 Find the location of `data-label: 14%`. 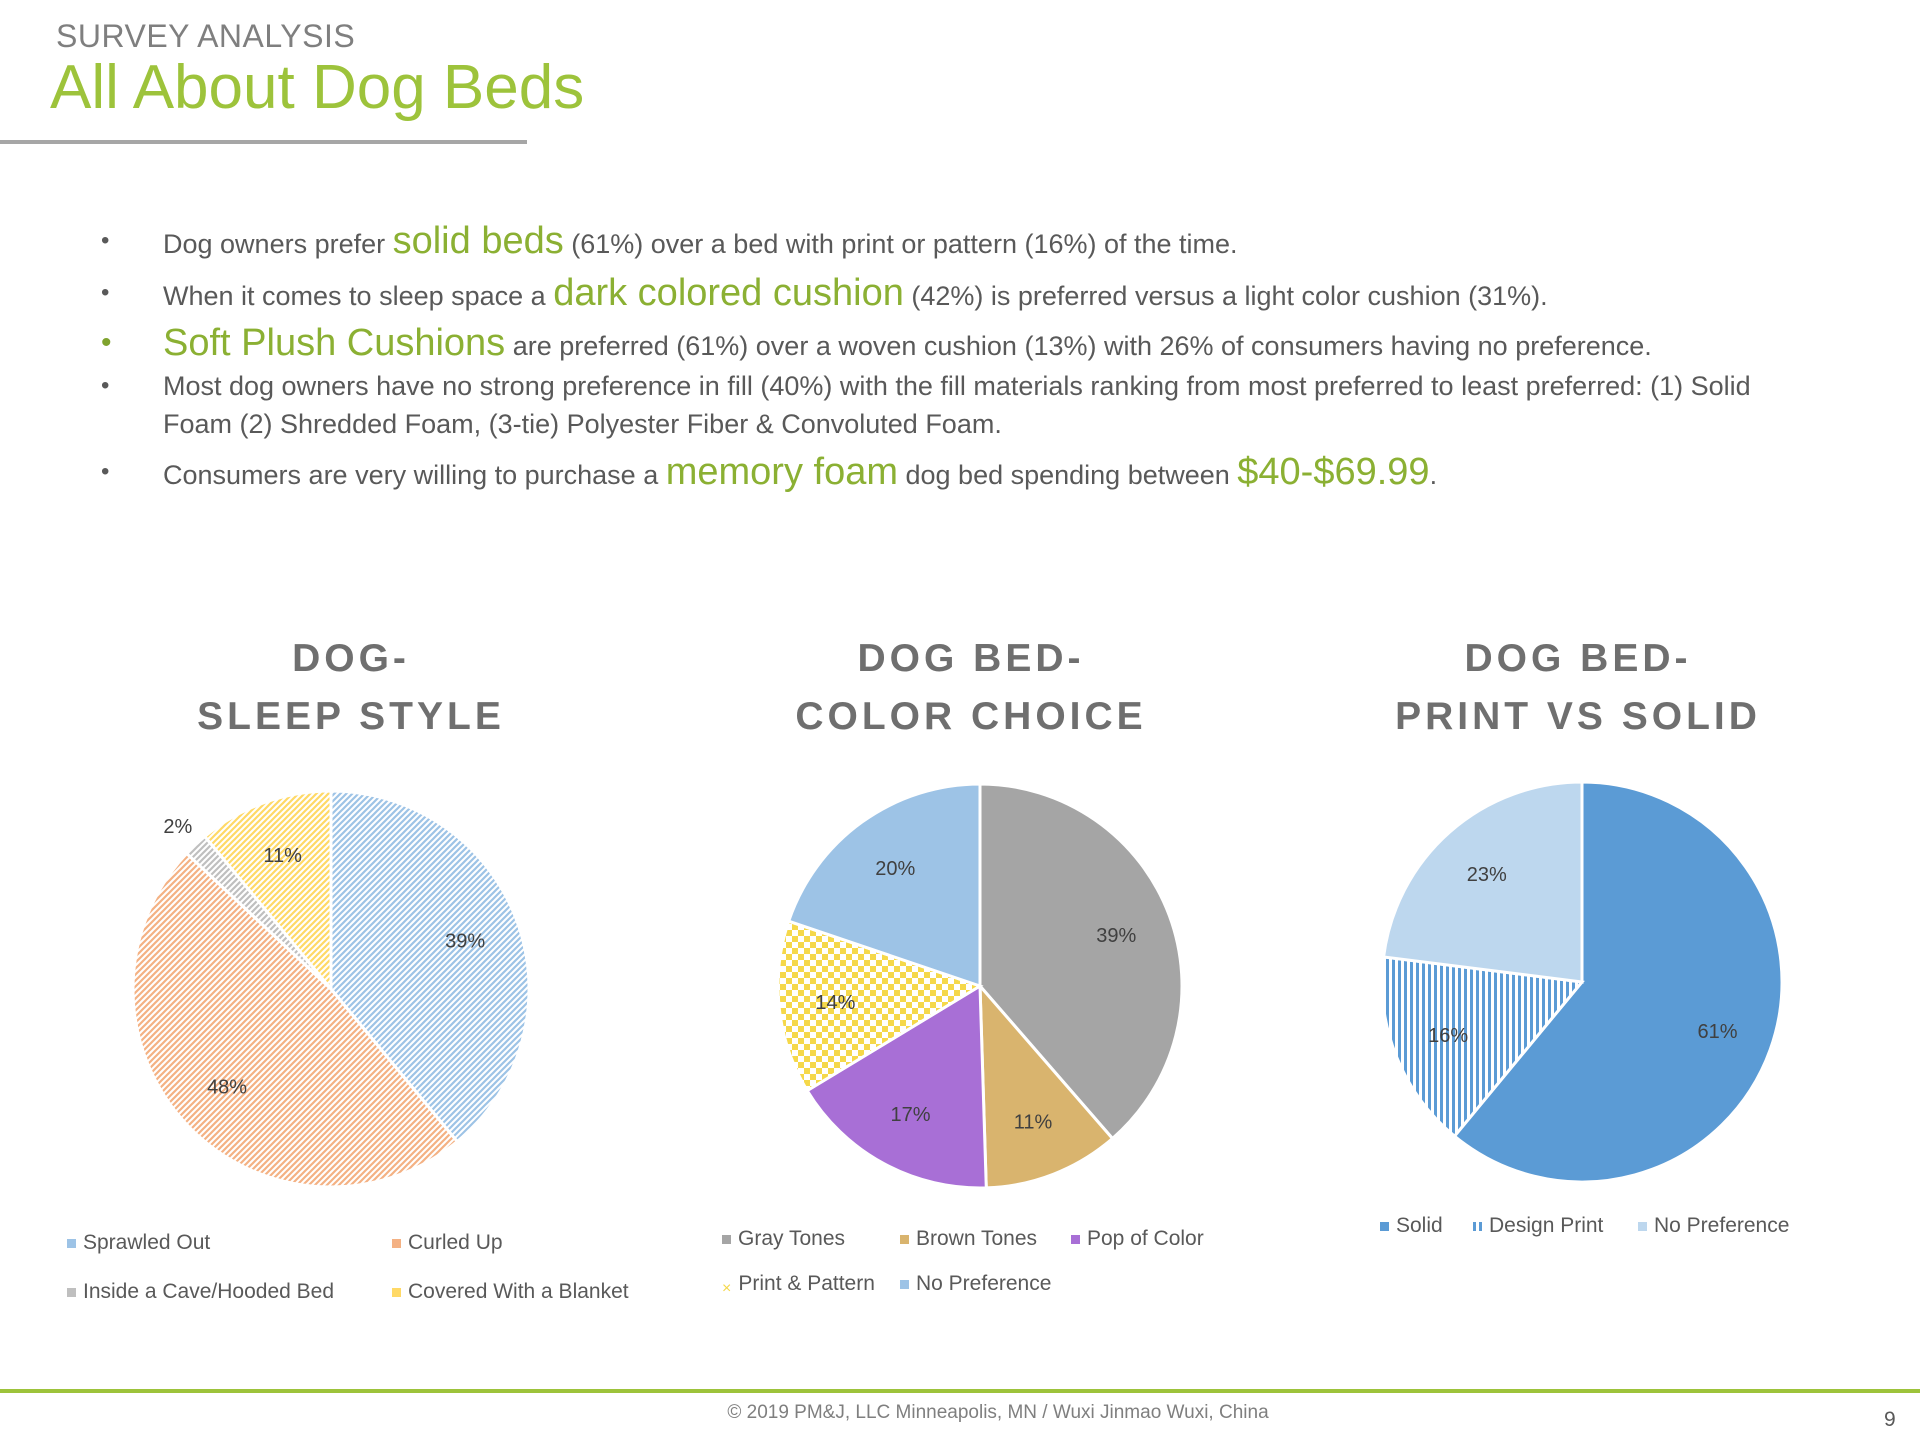

data-label: 14% is located at coordinates (835, 1003).